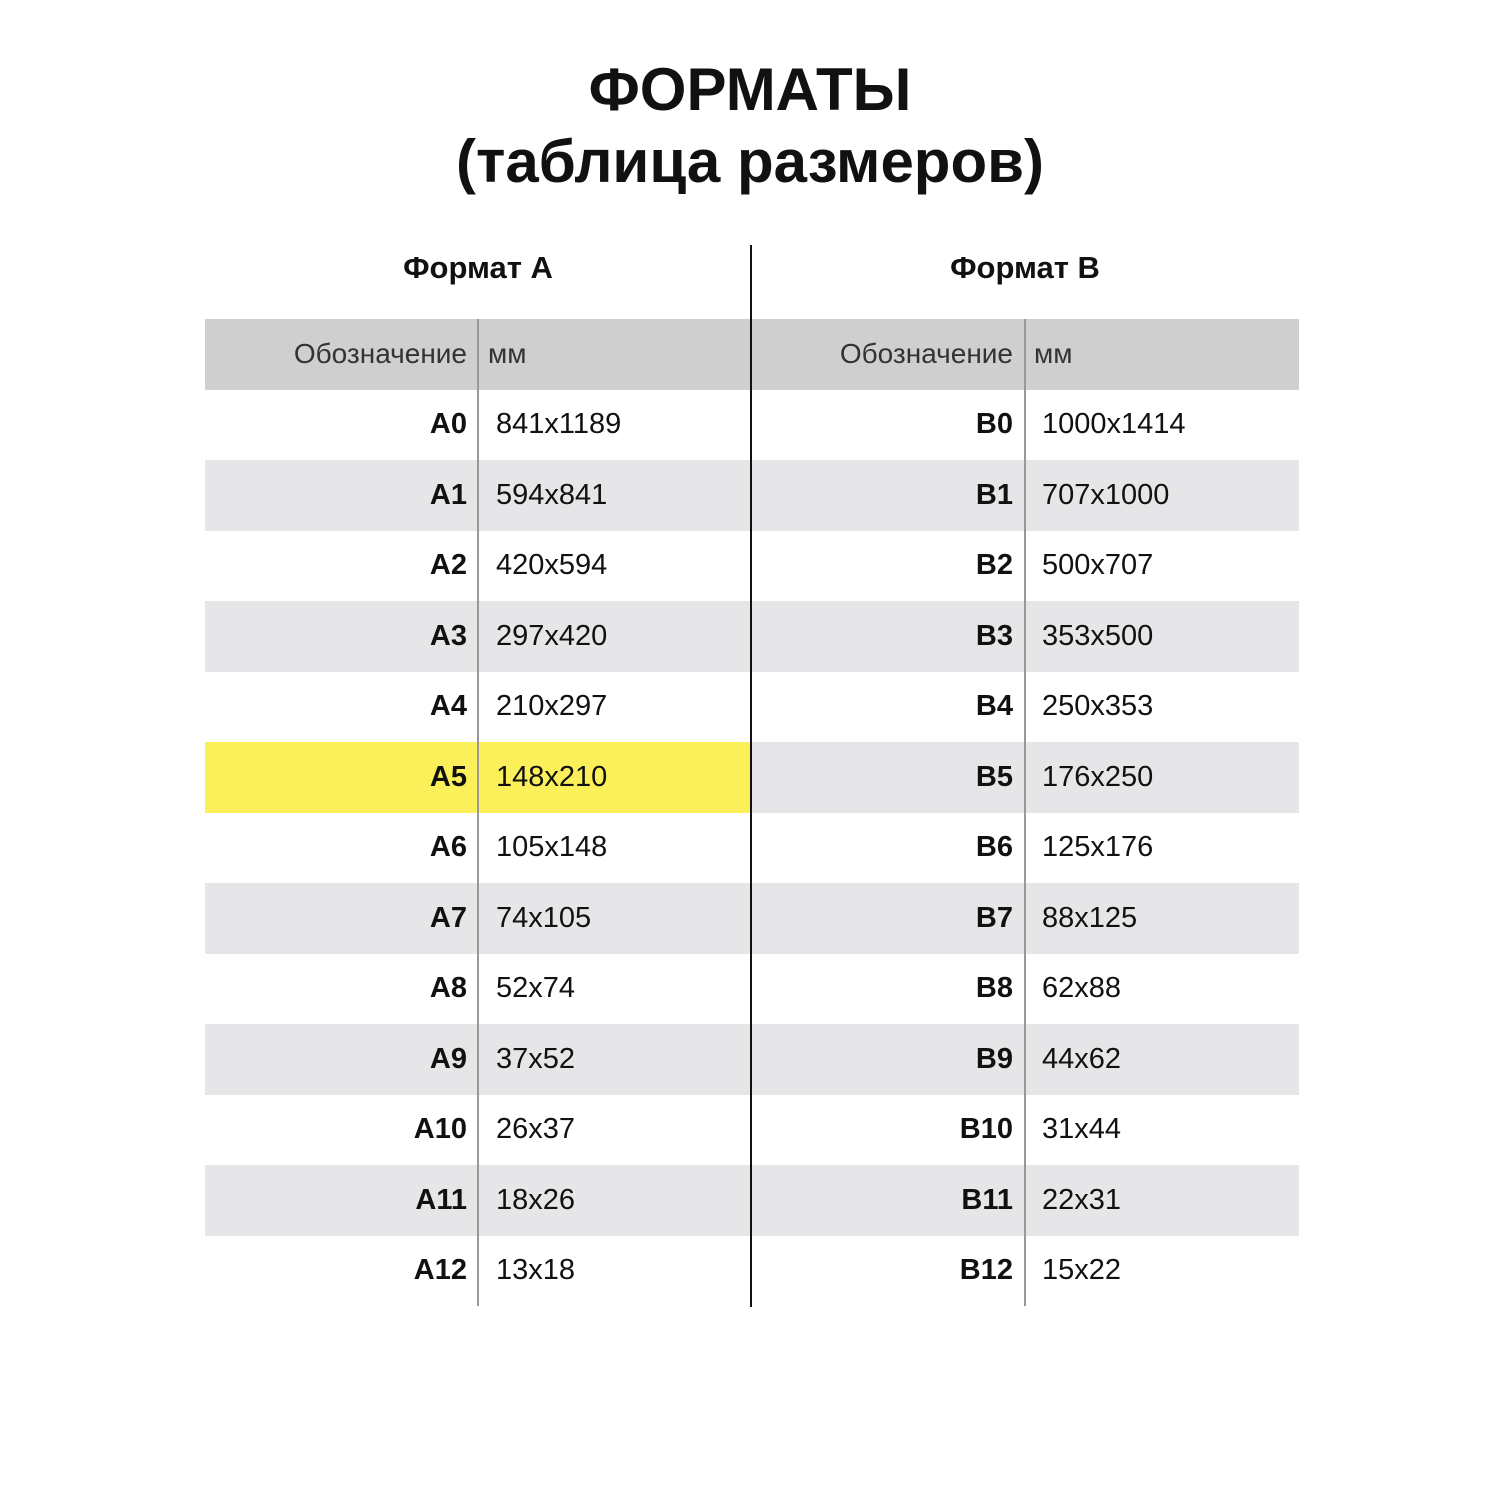 The width and height of the screenshot is (1500, 1500). What do you see at coordinates (1098, 776) in the screenshot?
I see `format-size-mm: 176x250` at bounding box center [1098, 776].